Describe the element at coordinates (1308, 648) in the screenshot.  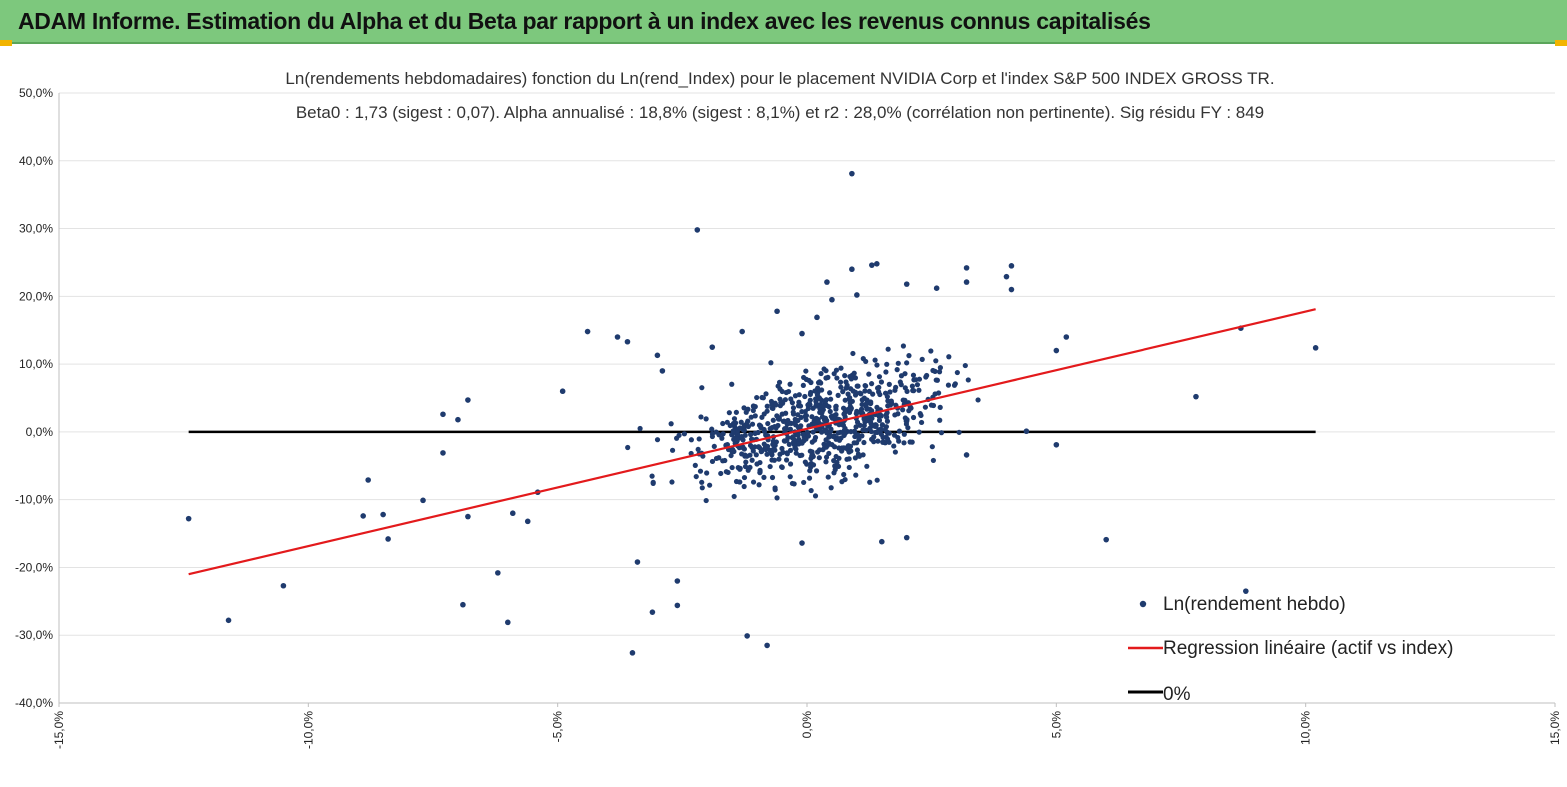
I see `legend-label-regression: Regression linéaire (actif vs index)` at that location.